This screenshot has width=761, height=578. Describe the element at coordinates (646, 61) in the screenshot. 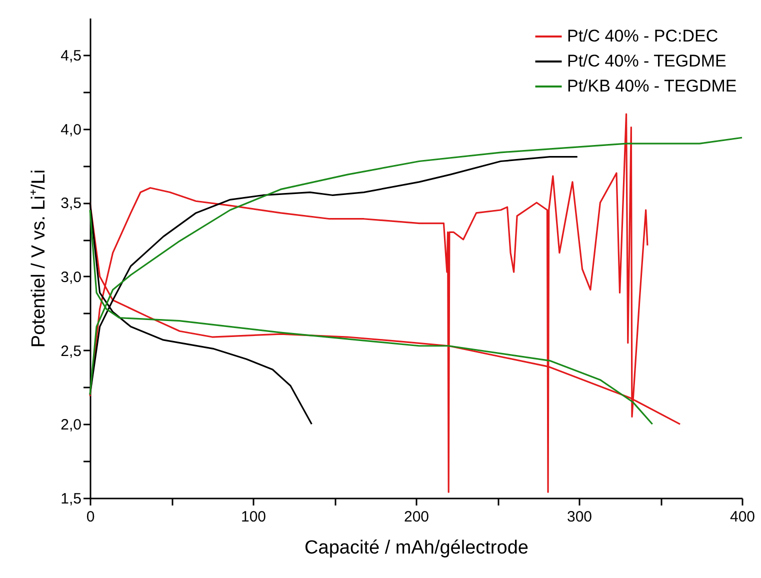

I see `legend-label: Pt/C 40% - TEGDME` at that location.